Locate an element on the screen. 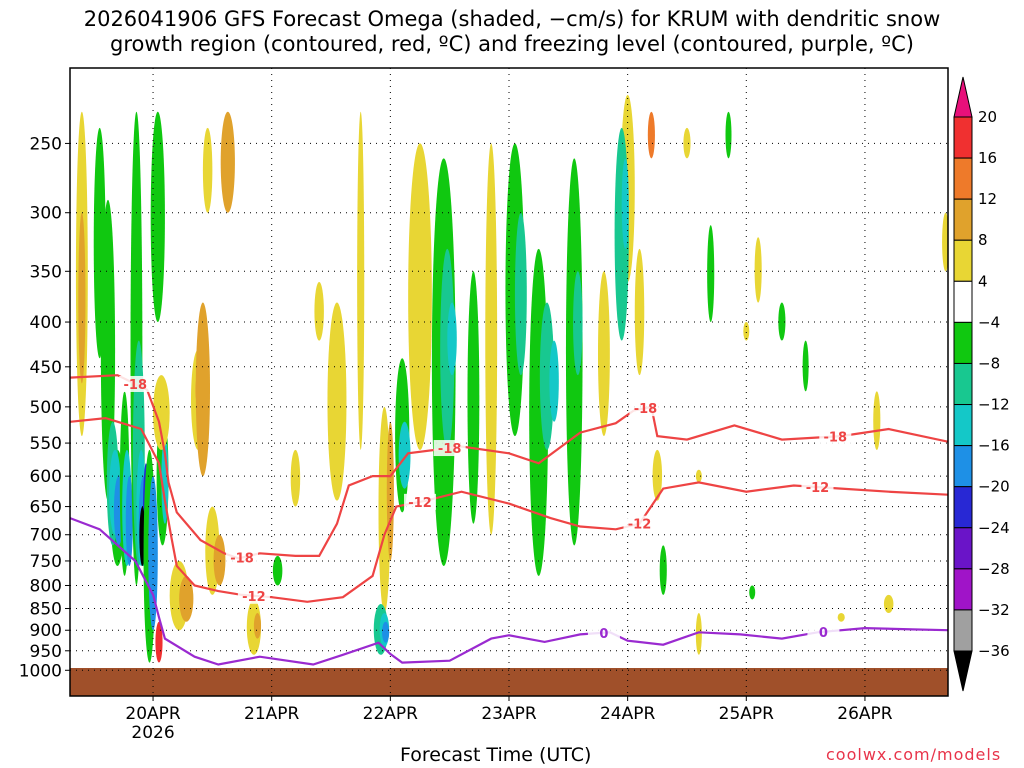 The image size is (1024, 768). y-tick-600: 600 is located at coordinates (46, 477).